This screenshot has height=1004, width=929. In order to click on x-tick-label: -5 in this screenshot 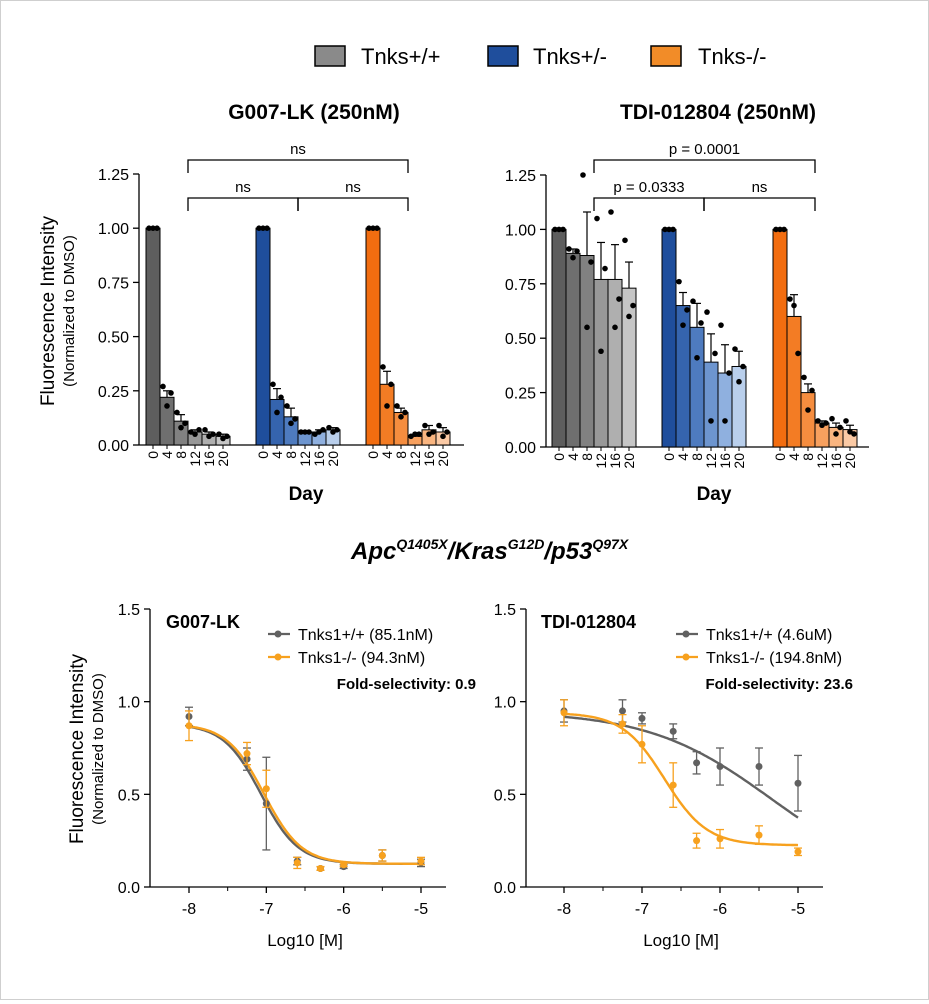, I will do `click(798, 909)`.